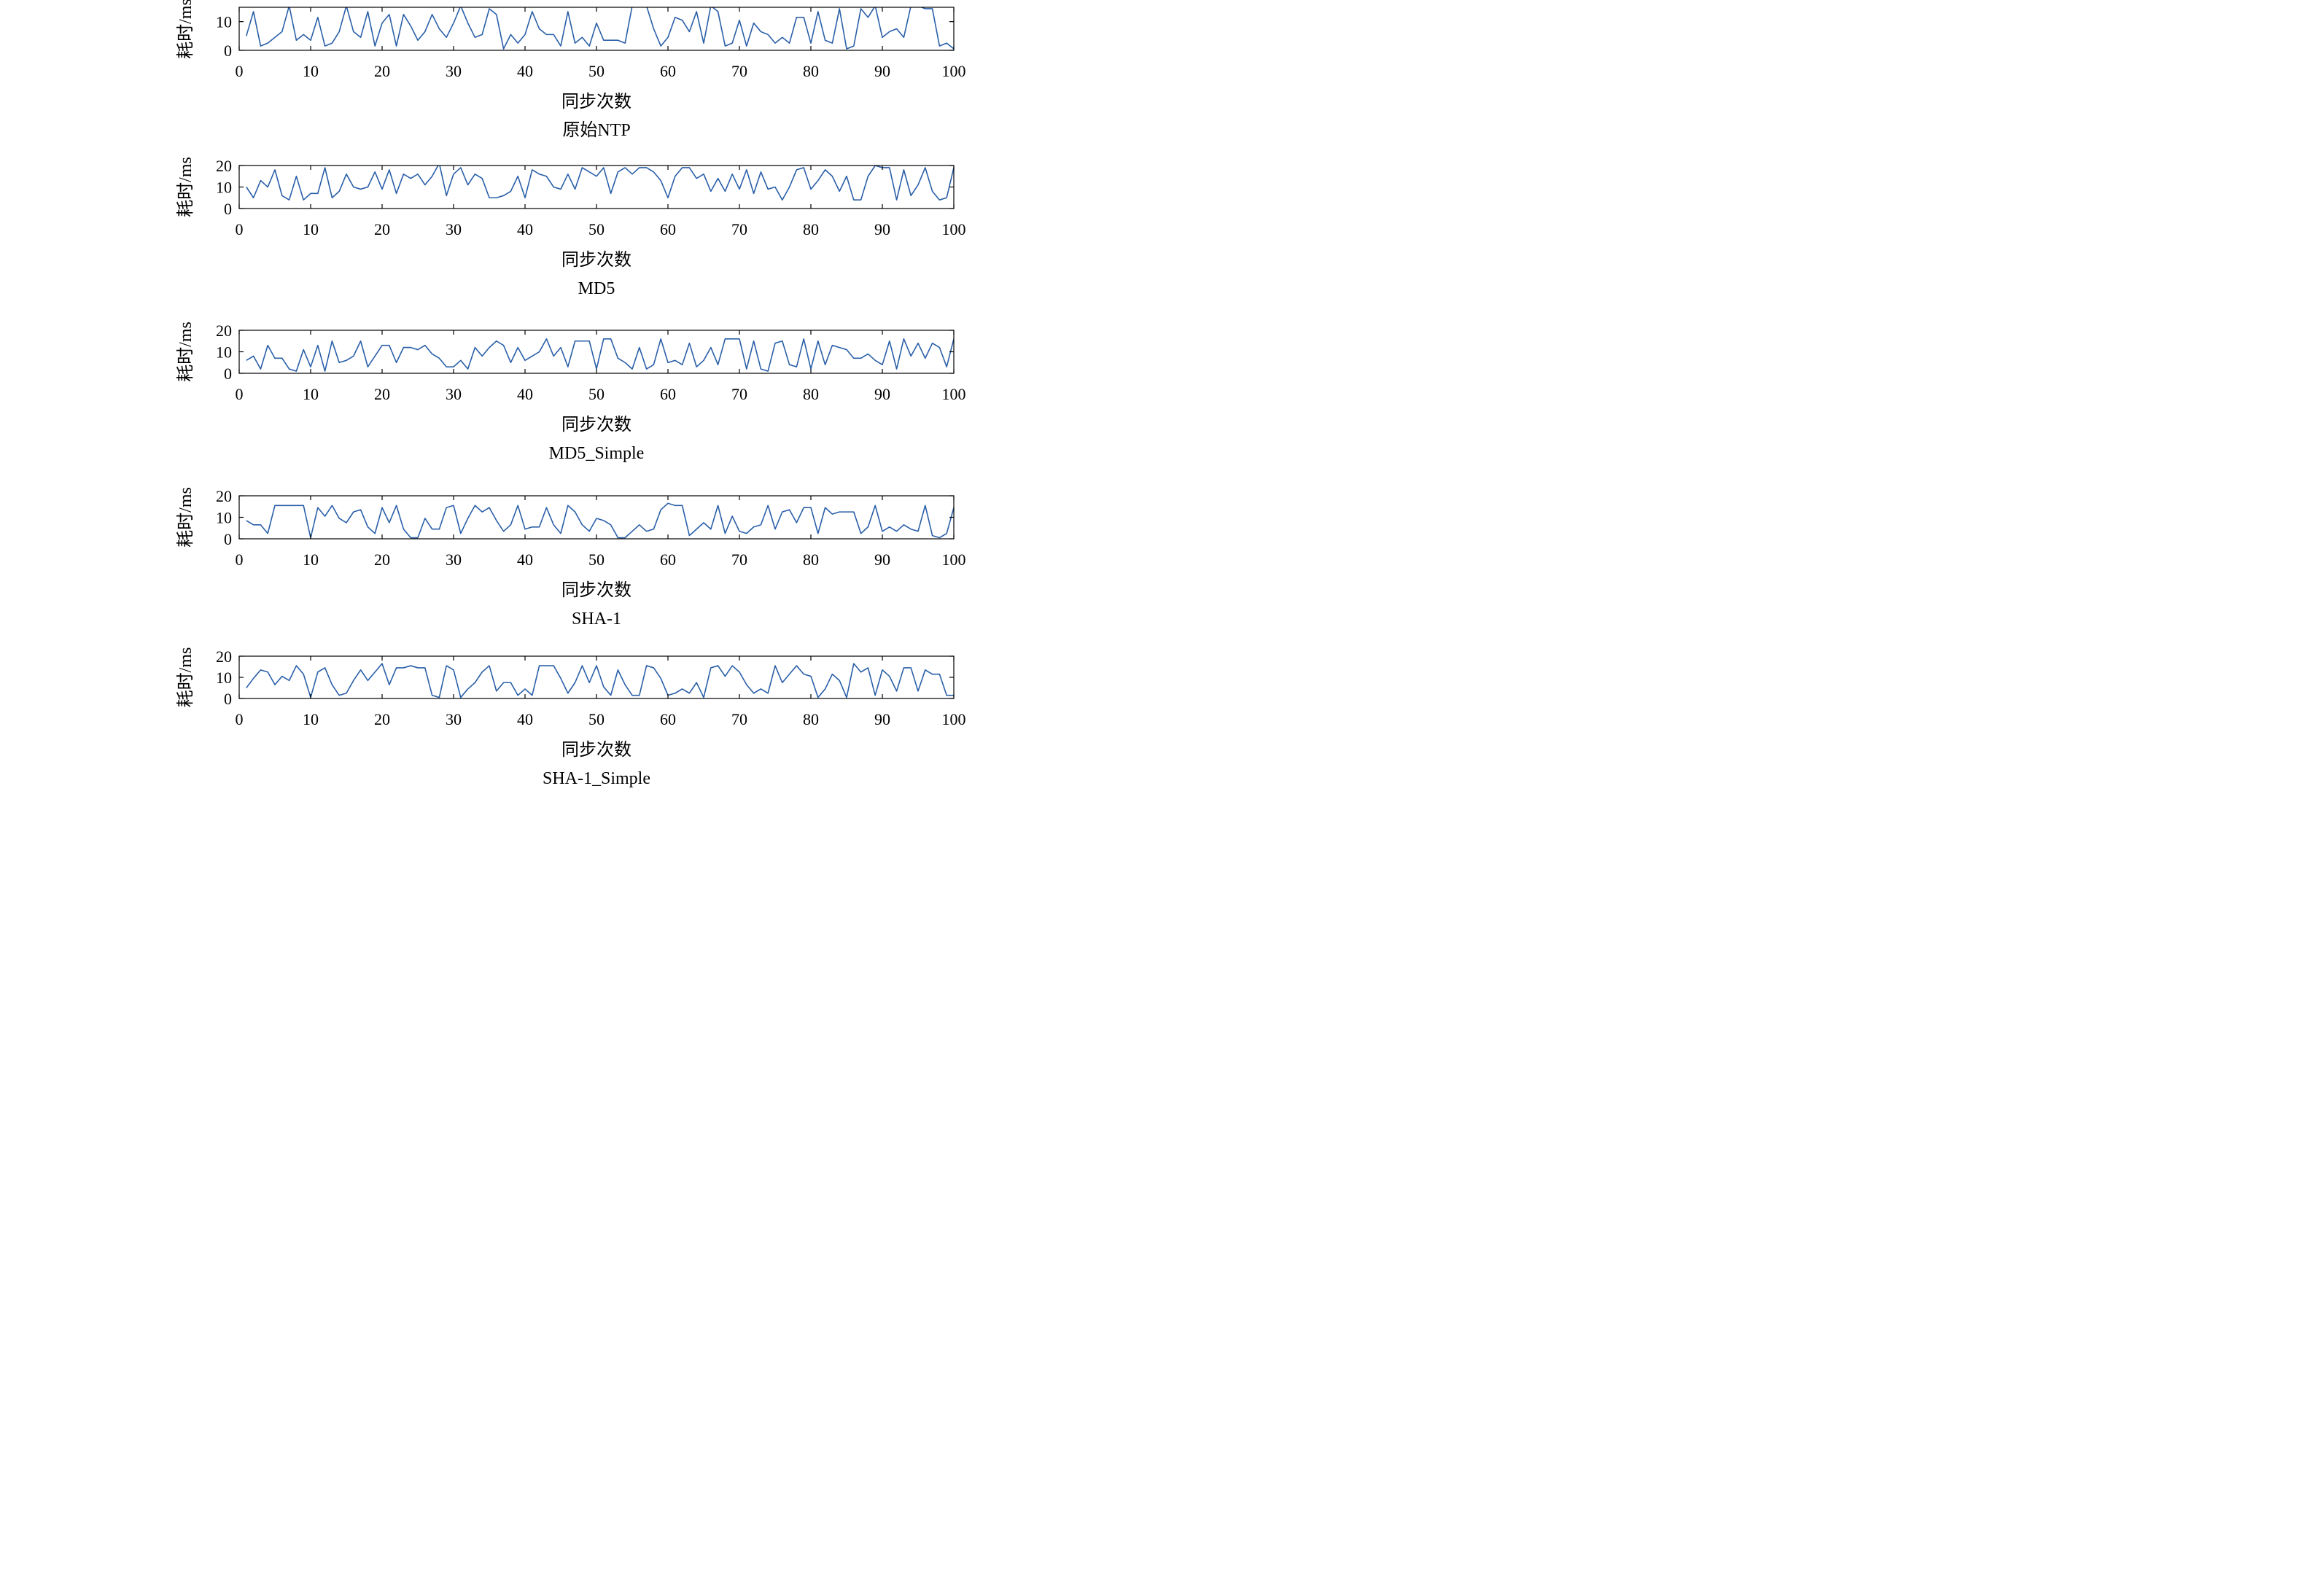 The height and width of the screenshot is (1596, 2297). I want to click on chart-title: MD5_Simple, so click(597, 453).